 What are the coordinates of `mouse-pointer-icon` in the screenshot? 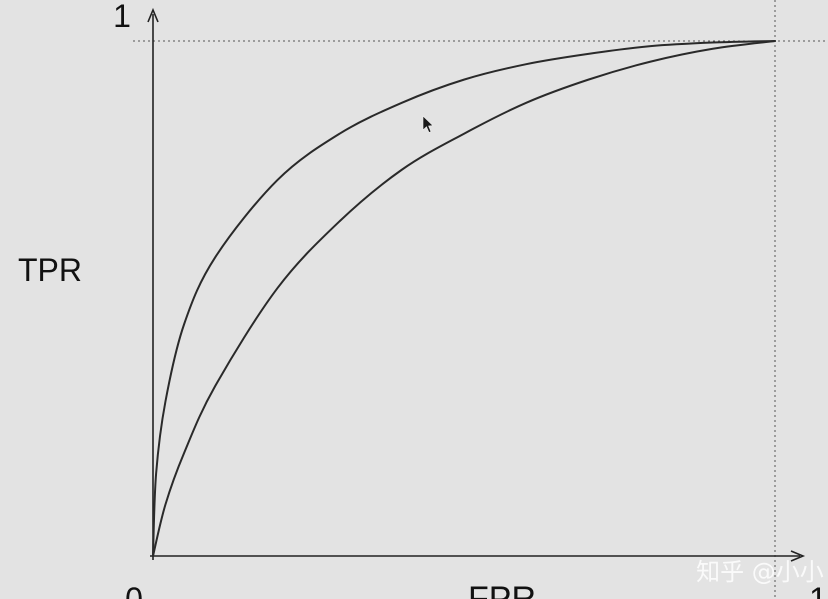 It's located at (428, 124).